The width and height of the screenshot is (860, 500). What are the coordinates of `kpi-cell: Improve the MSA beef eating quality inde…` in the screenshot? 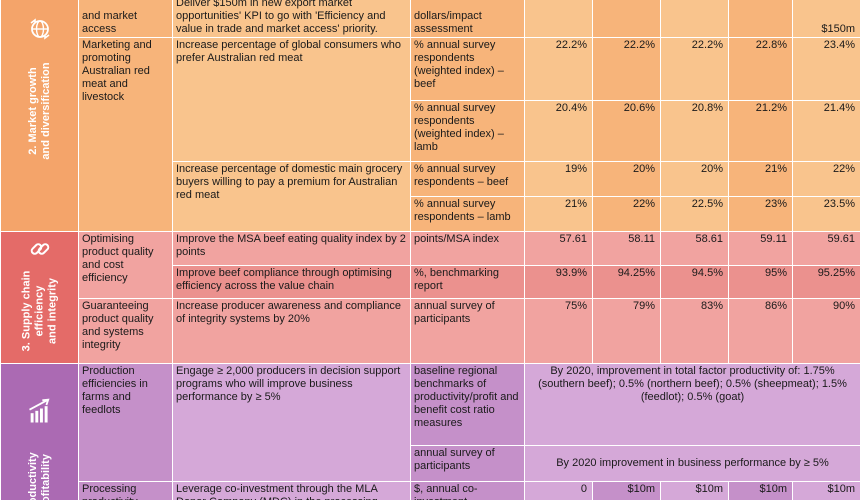 It's located at (291, 248).